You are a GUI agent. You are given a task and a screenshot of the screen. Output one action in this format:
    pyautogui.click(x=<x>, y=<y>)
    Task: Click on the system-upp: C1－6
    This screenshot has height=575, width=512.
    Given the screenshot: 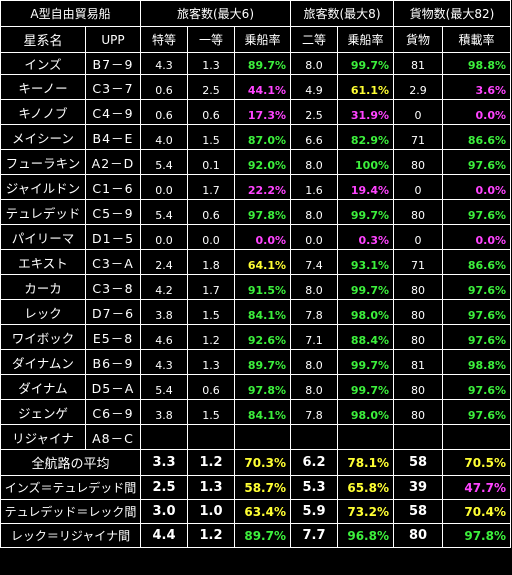 What is the action you would take?
    pyautogui.click(x=113, y=187)
    